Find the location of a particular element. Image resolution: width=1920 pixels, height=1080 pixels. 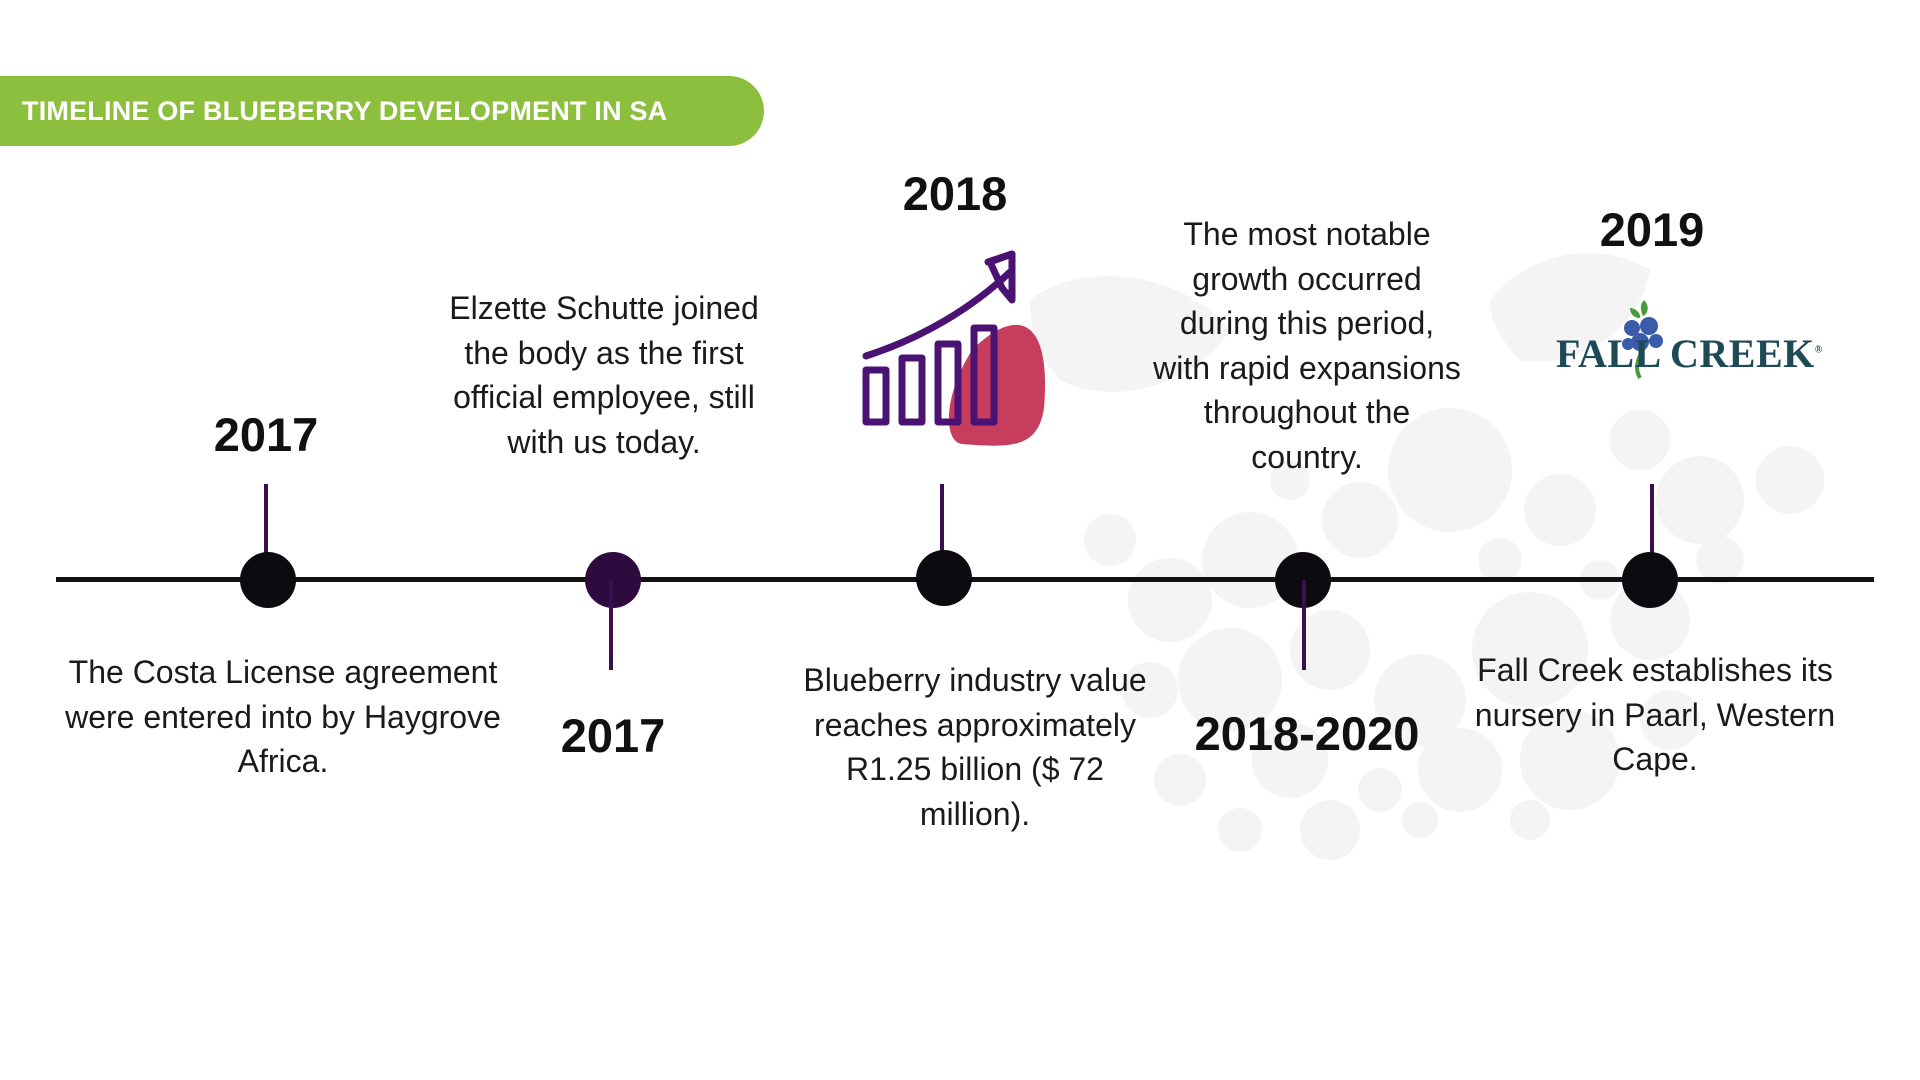

title-banner: TIMELINE OF BLUEBERRY DEVELOPMENT IN SA is located at coordinates (382, 111).